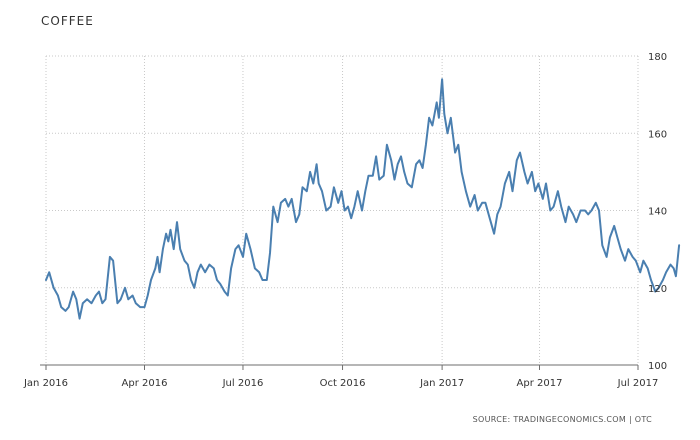 This screenshot has height=440, width=700. I want to click on y-tick-label: 180, so click(657, 57).